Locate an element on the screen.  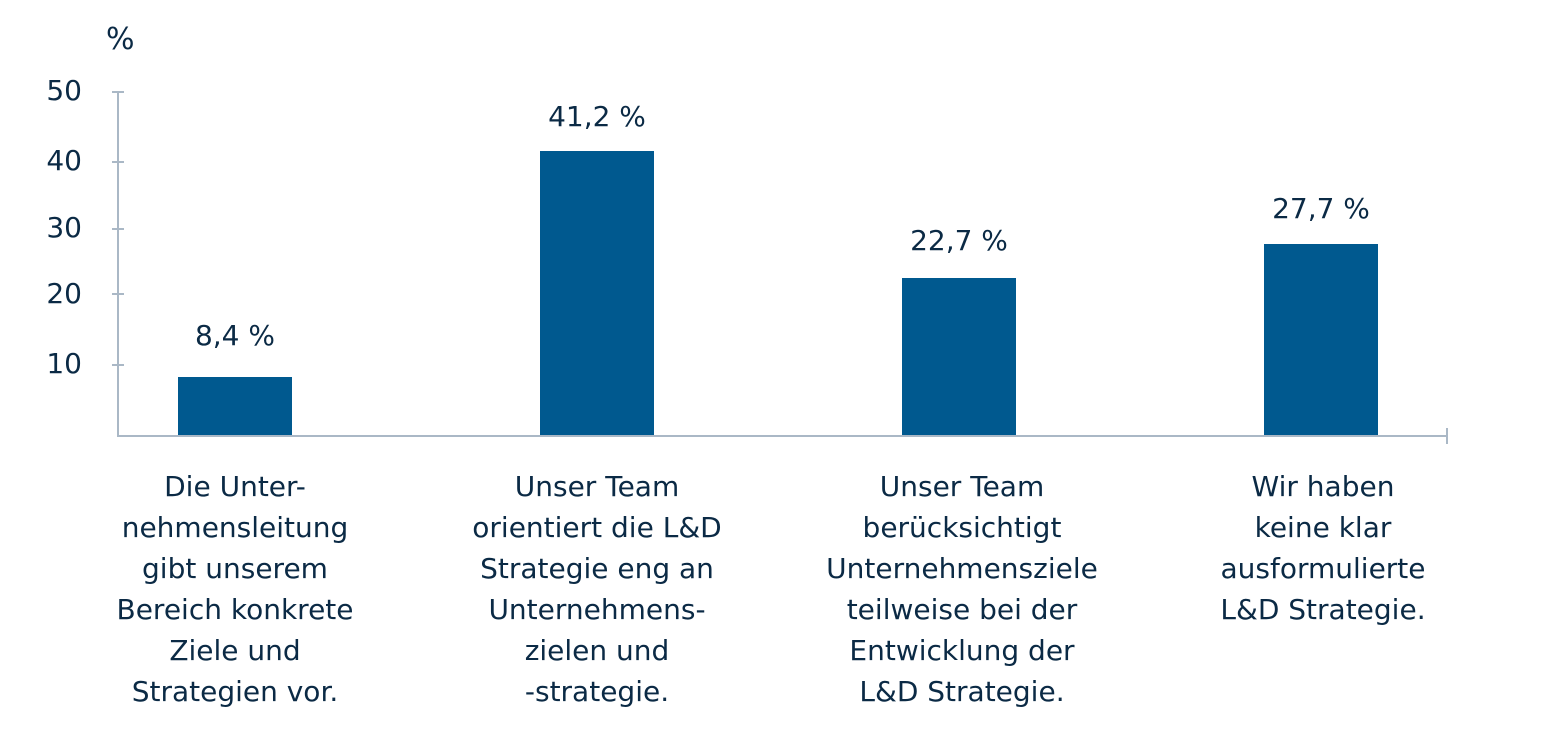
y-axis-unit-label: % is located at coordinates (120, 39).